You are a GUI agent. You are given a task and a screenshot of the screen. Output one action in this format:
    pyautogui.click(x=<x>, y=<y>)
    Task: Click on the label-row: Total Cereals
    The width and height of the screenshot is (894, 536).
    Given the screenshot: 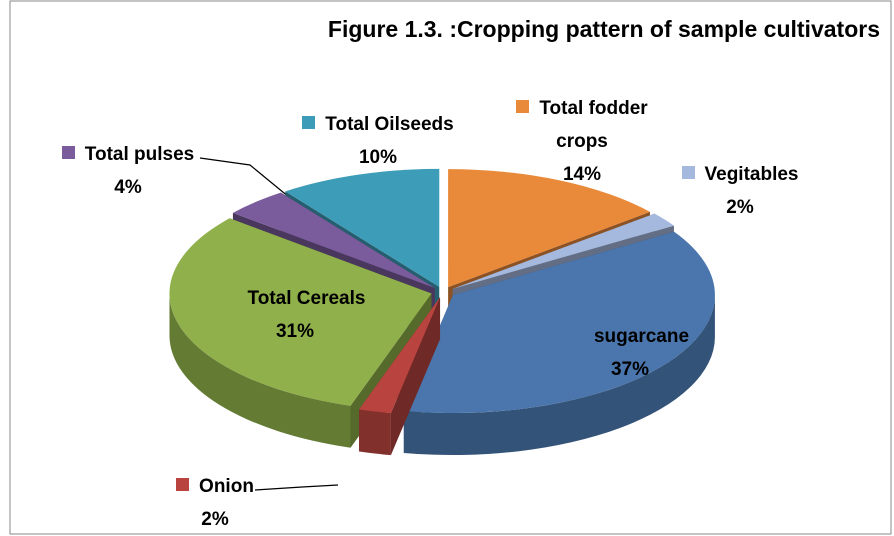 What is the action you would take?
    pyautogui.click(x=295, y=298)
    